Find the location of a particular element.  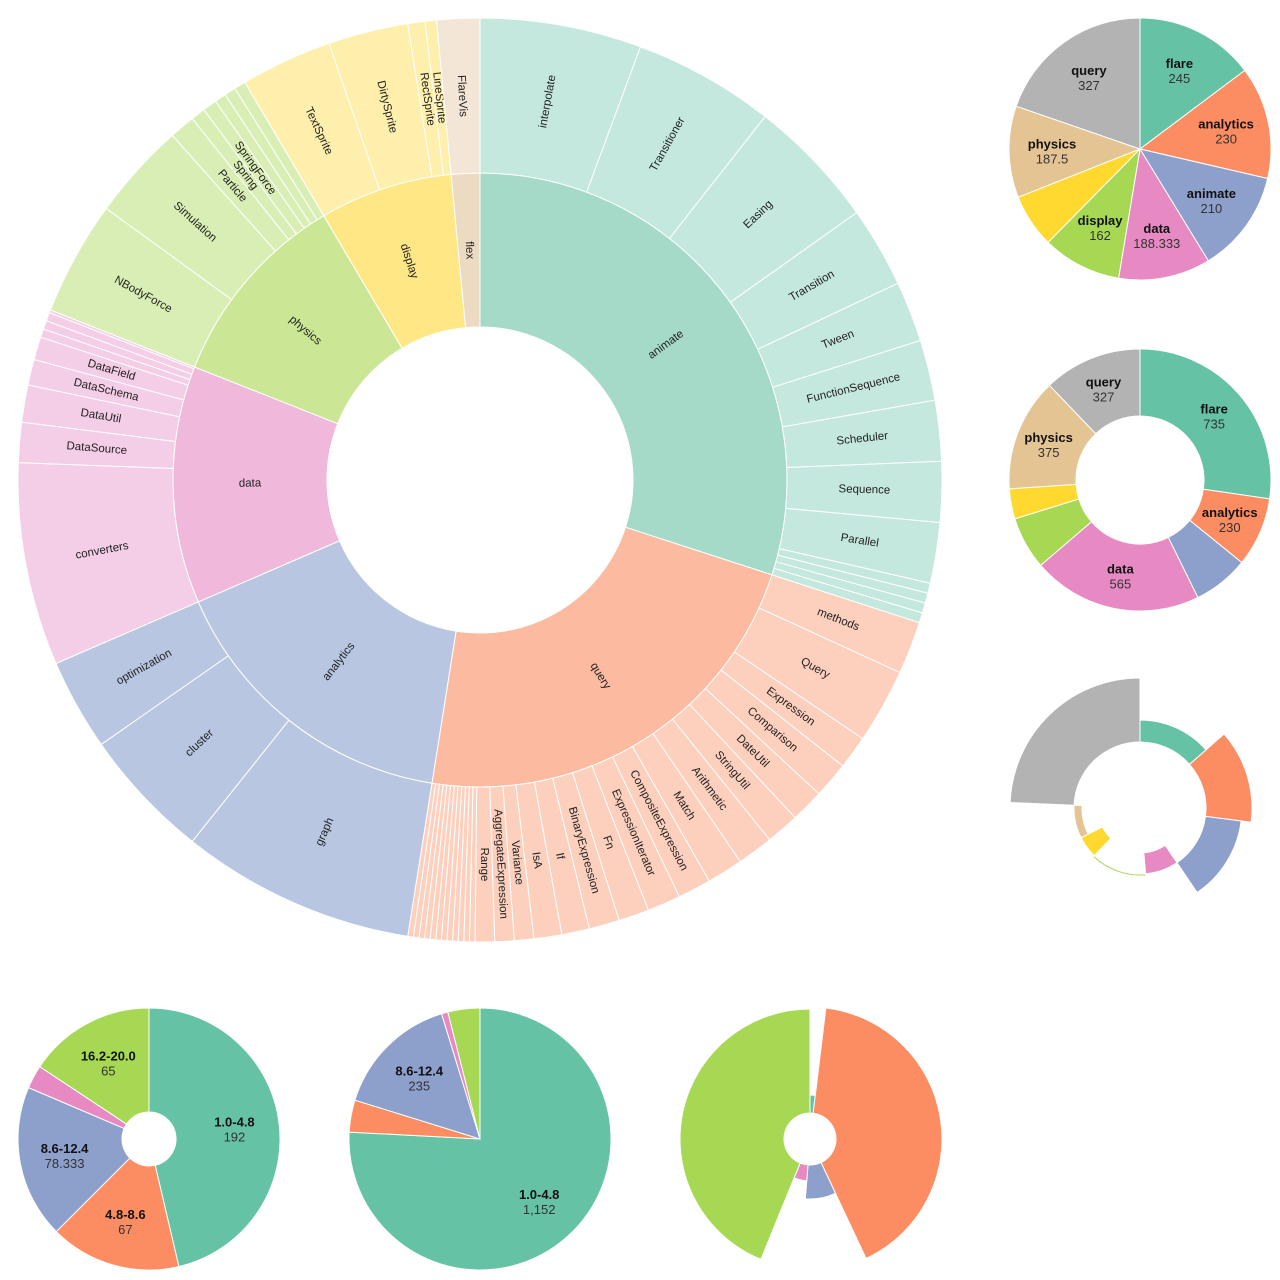

pie-ranges-value-1-0-4-8: 1,152 is located at coordinates (539, 1209).